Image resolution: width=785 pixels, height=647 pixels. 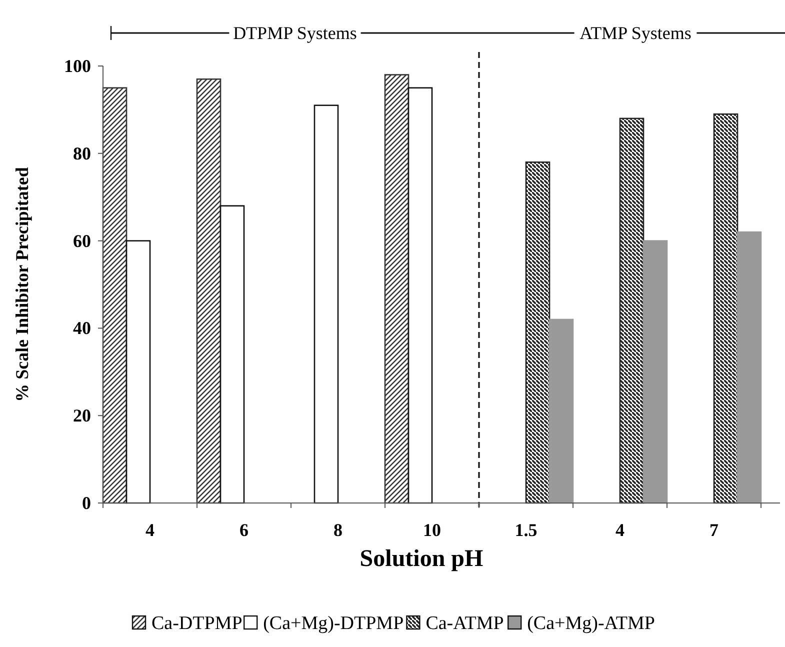 What do you see at coordinates (22, 284) in the screenshot?
I see `y-axis-title: % Scale Inhibitor Precipitated` at bounding box center [22, 284].